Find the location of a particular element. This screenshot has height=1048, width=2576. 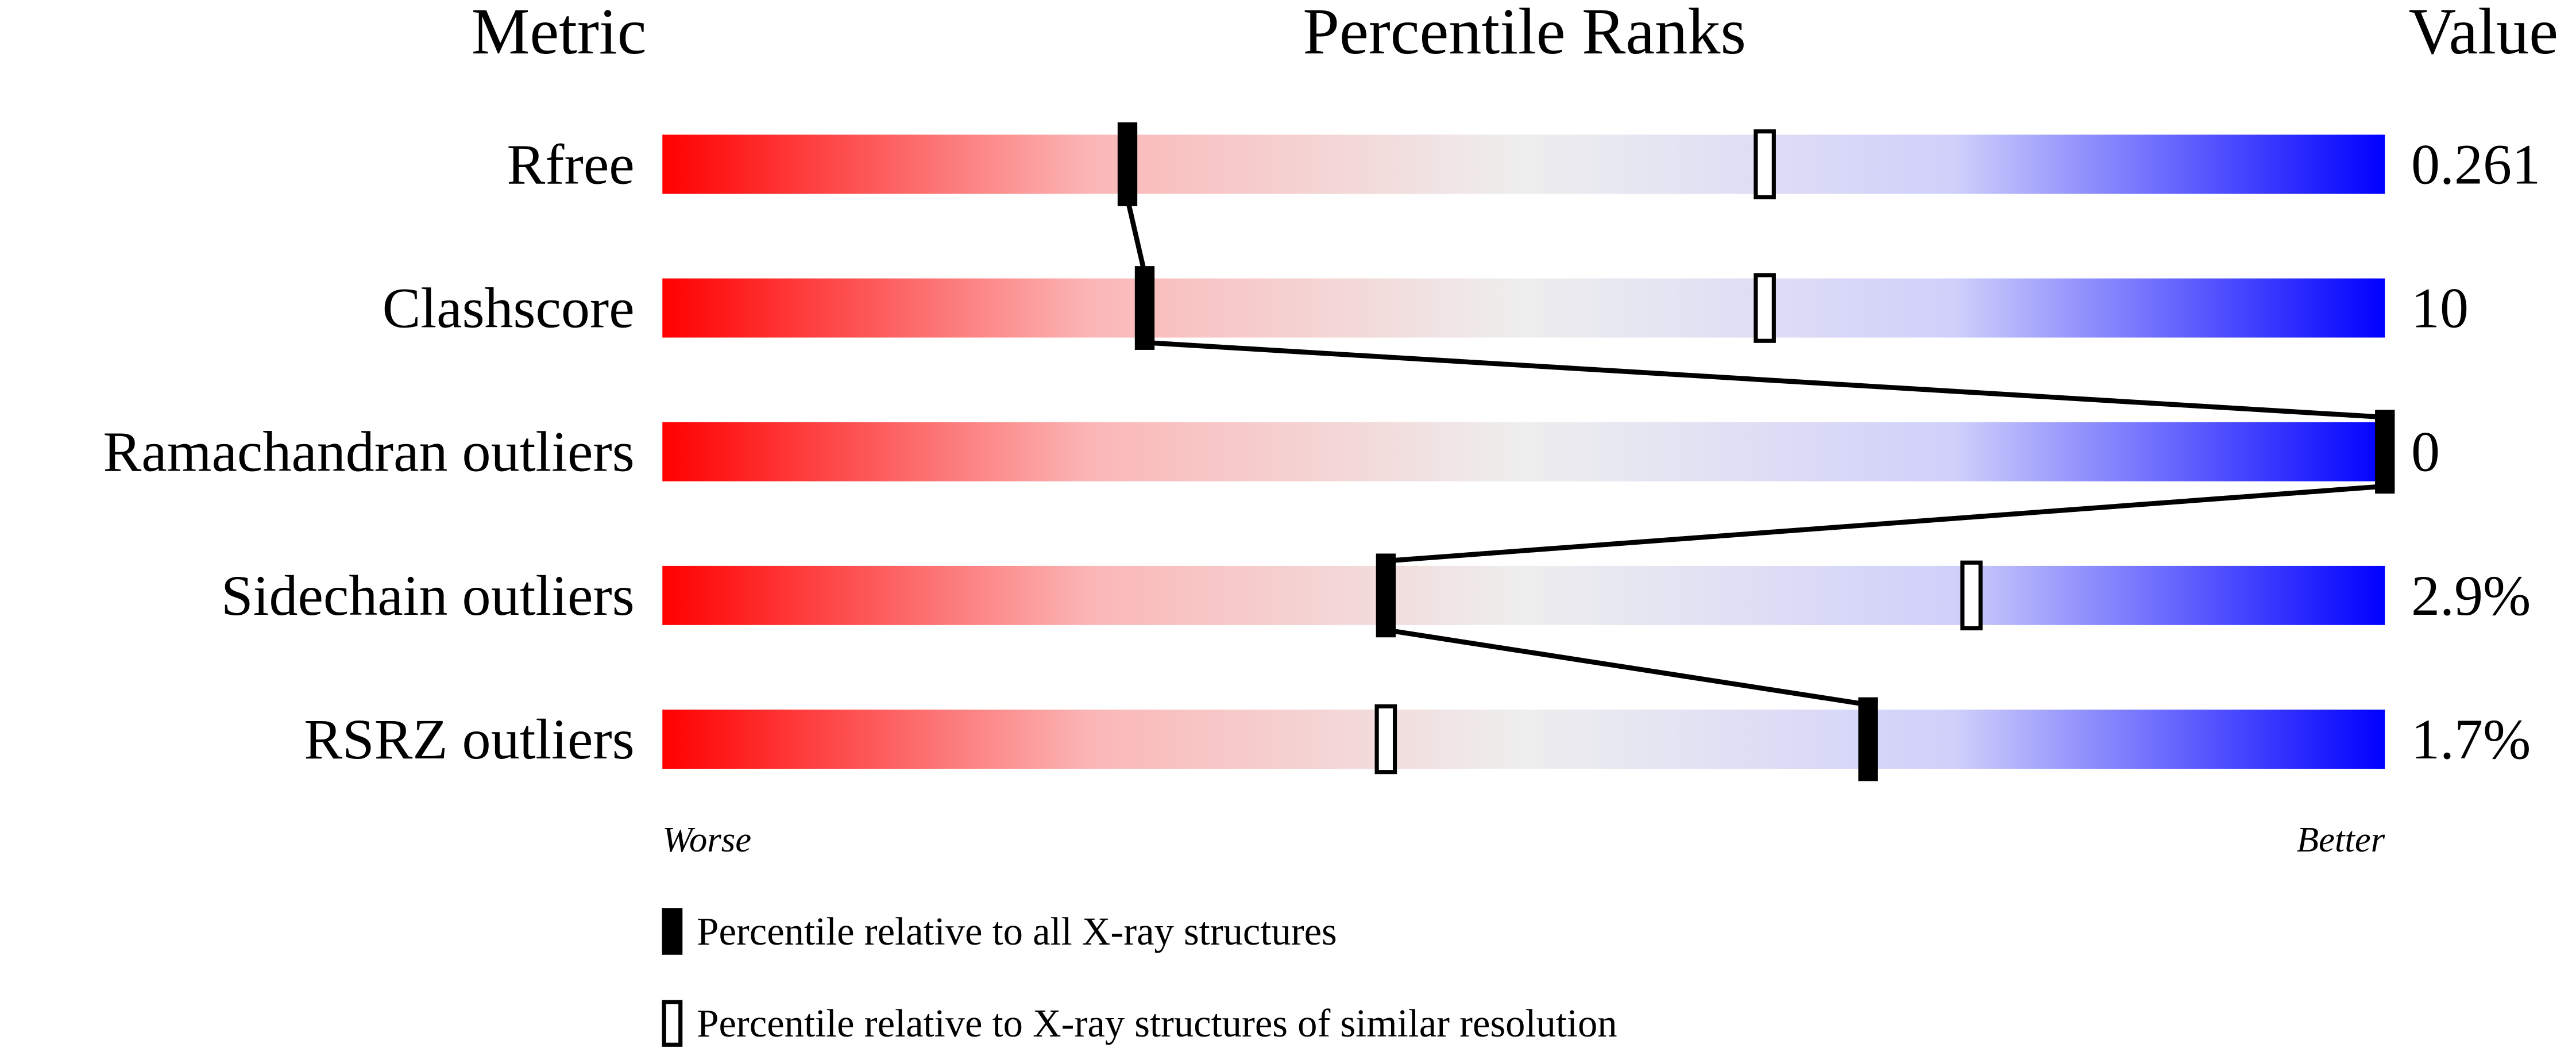

metric-value: 10 is located at coordinates (2440, 308).